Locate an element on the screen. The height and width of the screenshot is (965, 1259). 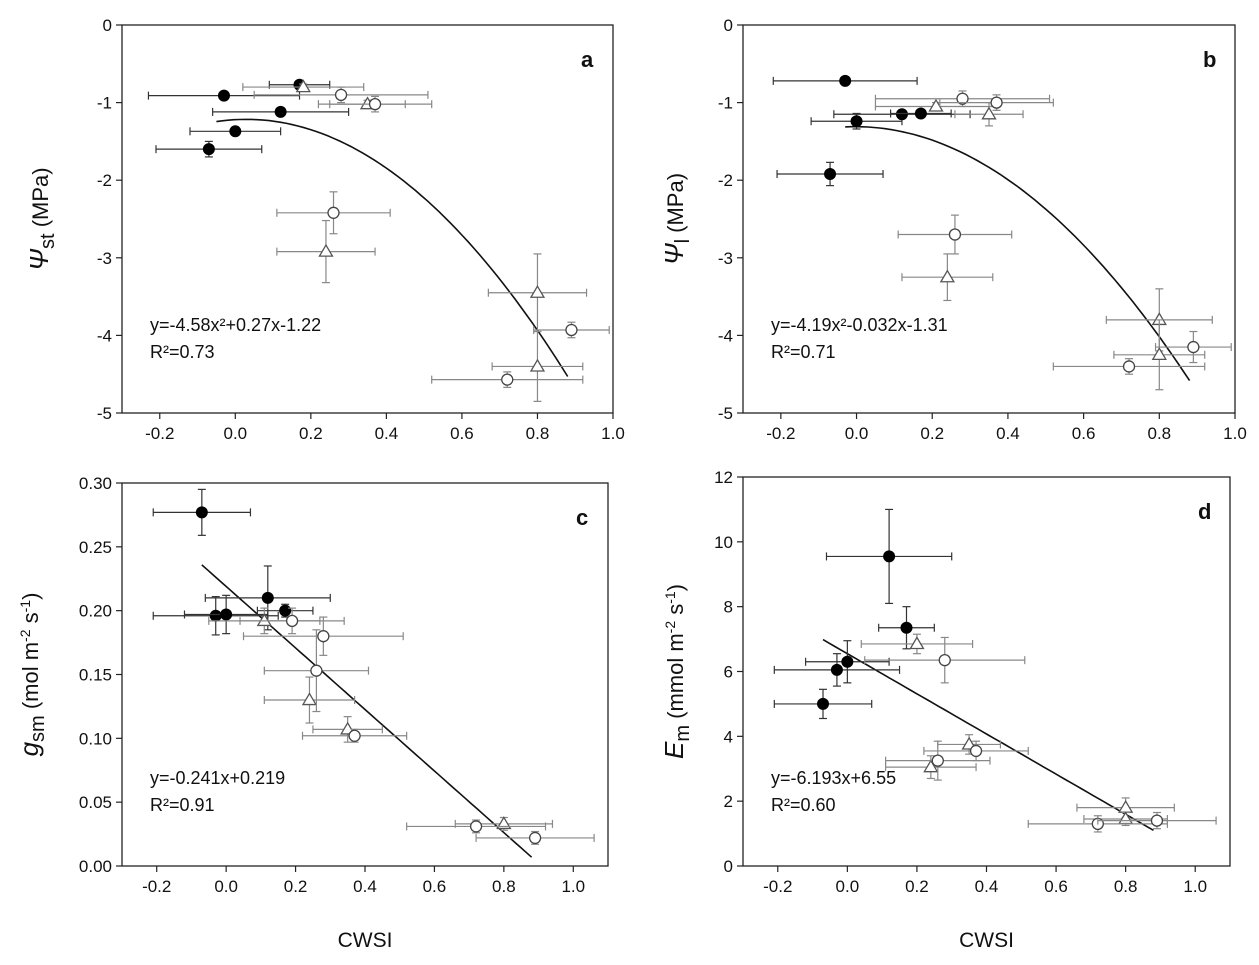
y-tick-label: -2 is located at coordinates (725, 180).